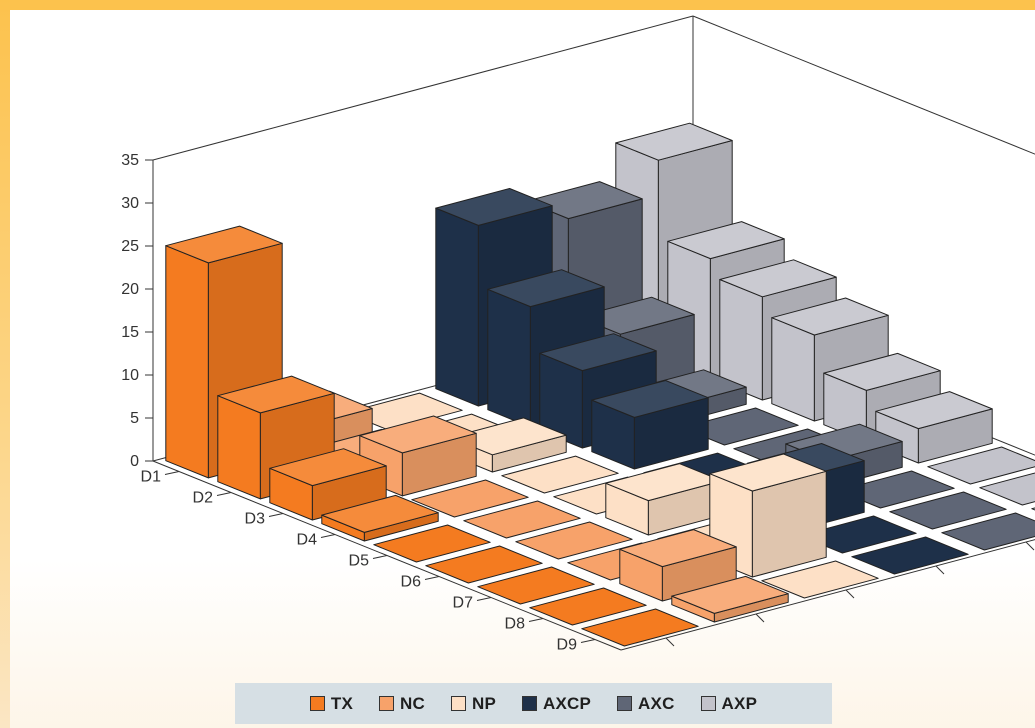 The image size is (1035, 728). I want to click on bar-tx-d4, so click(380, 518).